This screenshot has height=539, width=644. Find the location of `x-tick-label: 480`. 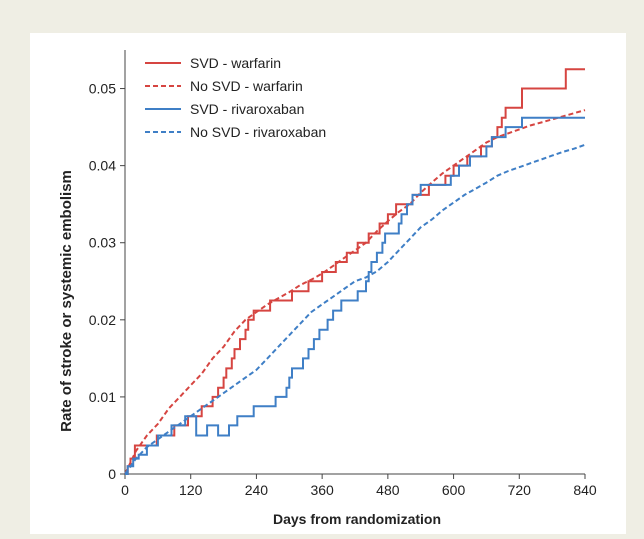

x-tick-label: 480 is located at coordinates (388, 490).